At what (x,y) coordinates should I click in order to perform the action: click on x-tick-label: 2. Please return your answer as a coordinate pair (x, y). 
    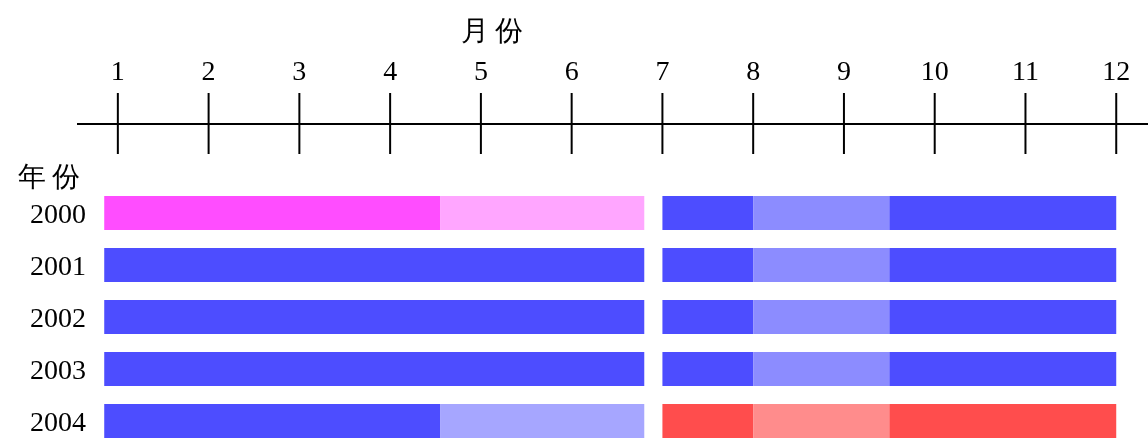
    Looking at the image, I should click on (208, 70).